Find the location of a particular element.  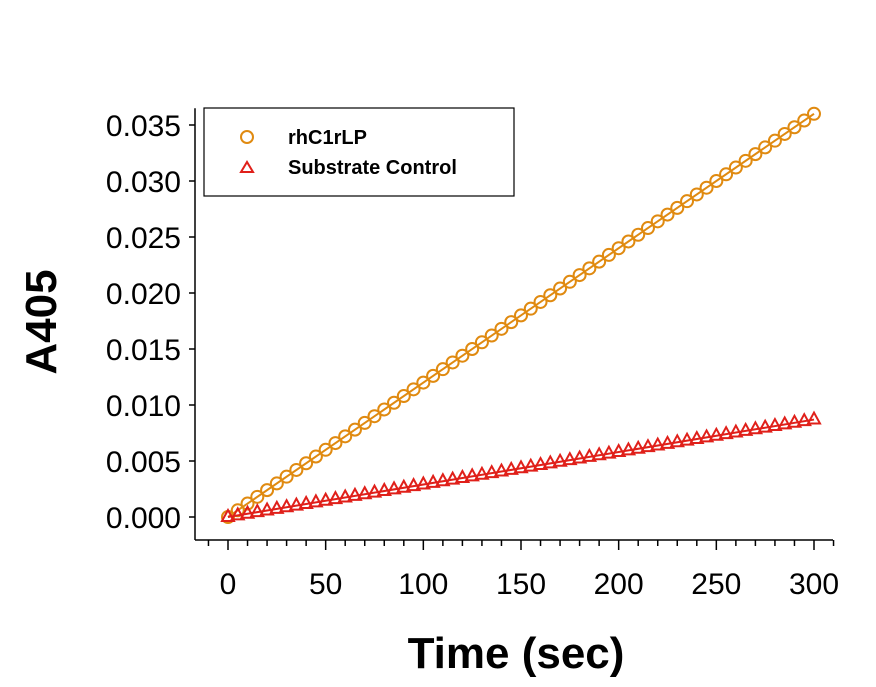

x-tick-label: 100 is located at coordinates (423, 584).